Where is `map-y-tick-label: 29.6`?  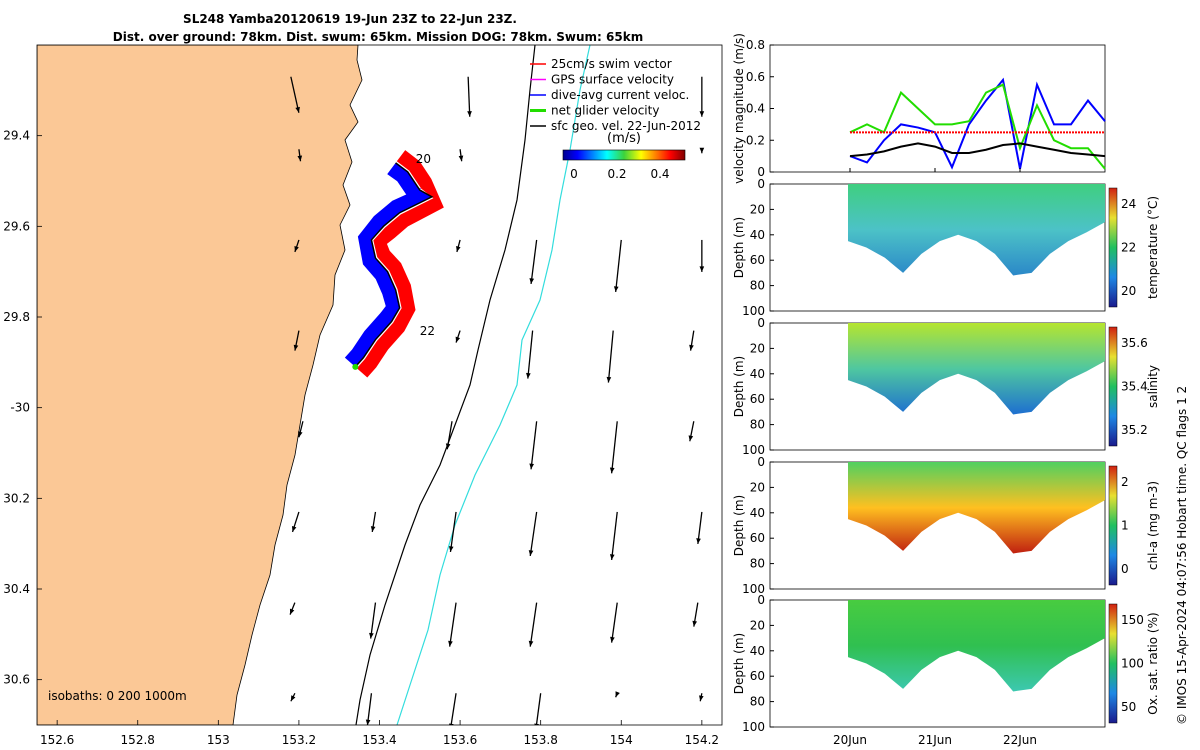 map-y-tick-label: 29.6 is located at coordinates (16, 226).